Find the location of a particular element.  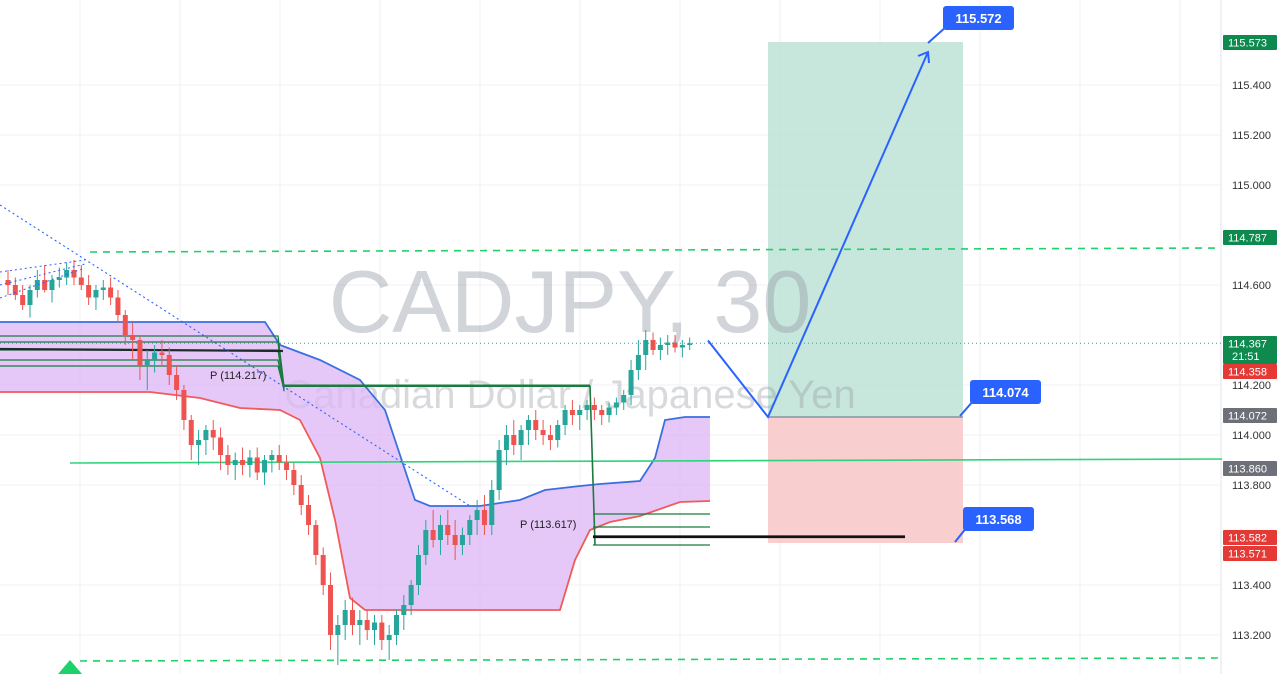

pivot-label-1: P (114.217) is located at coordinates (238, 376).